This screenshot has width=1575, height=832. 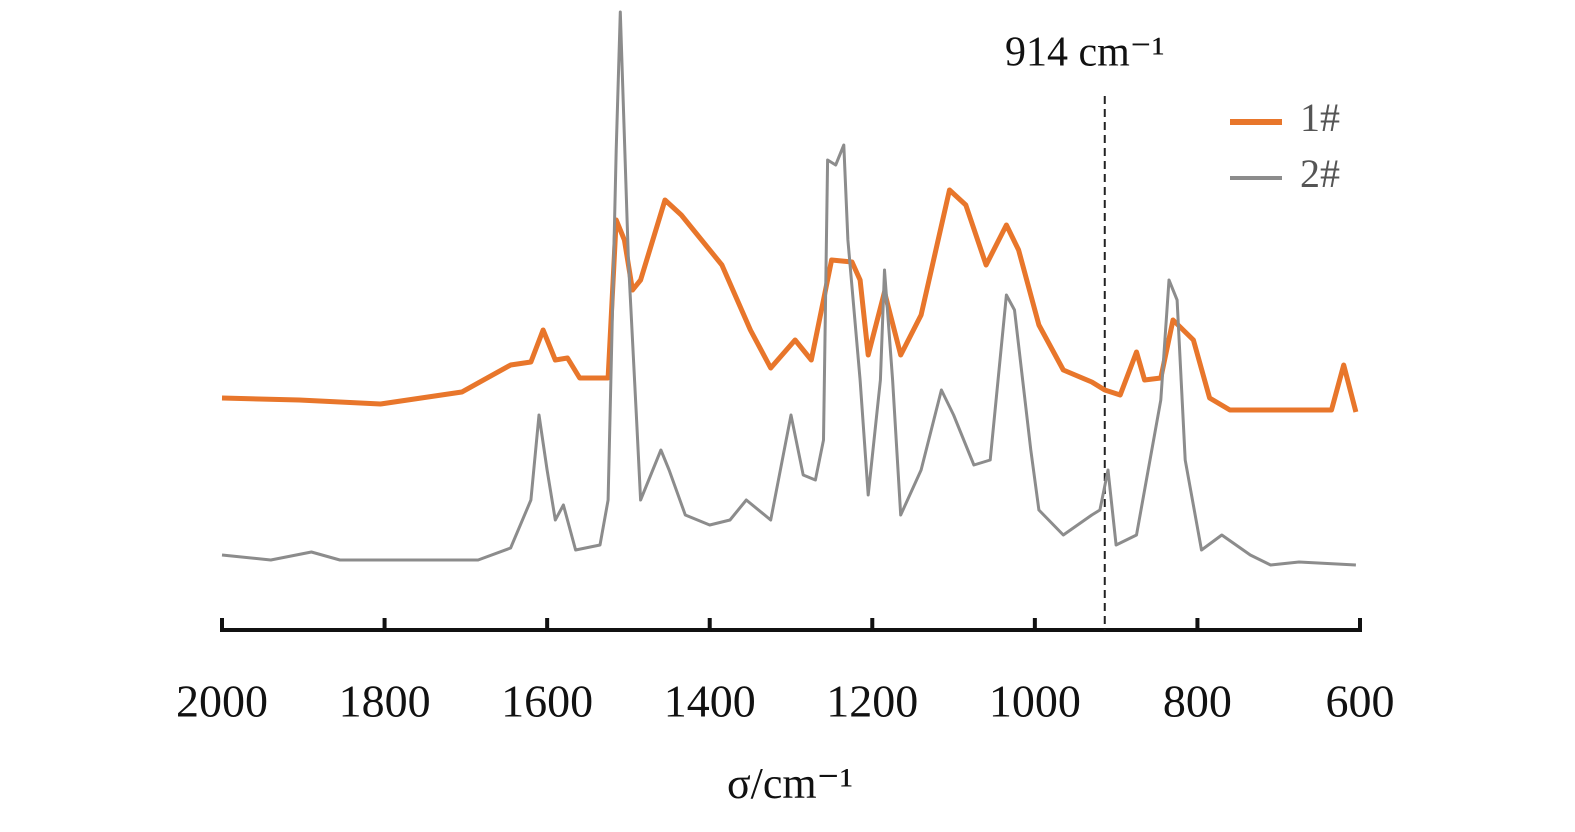 I want to click on annotation-text: 914 cm⁻¹, so click(x=1085, y=53).